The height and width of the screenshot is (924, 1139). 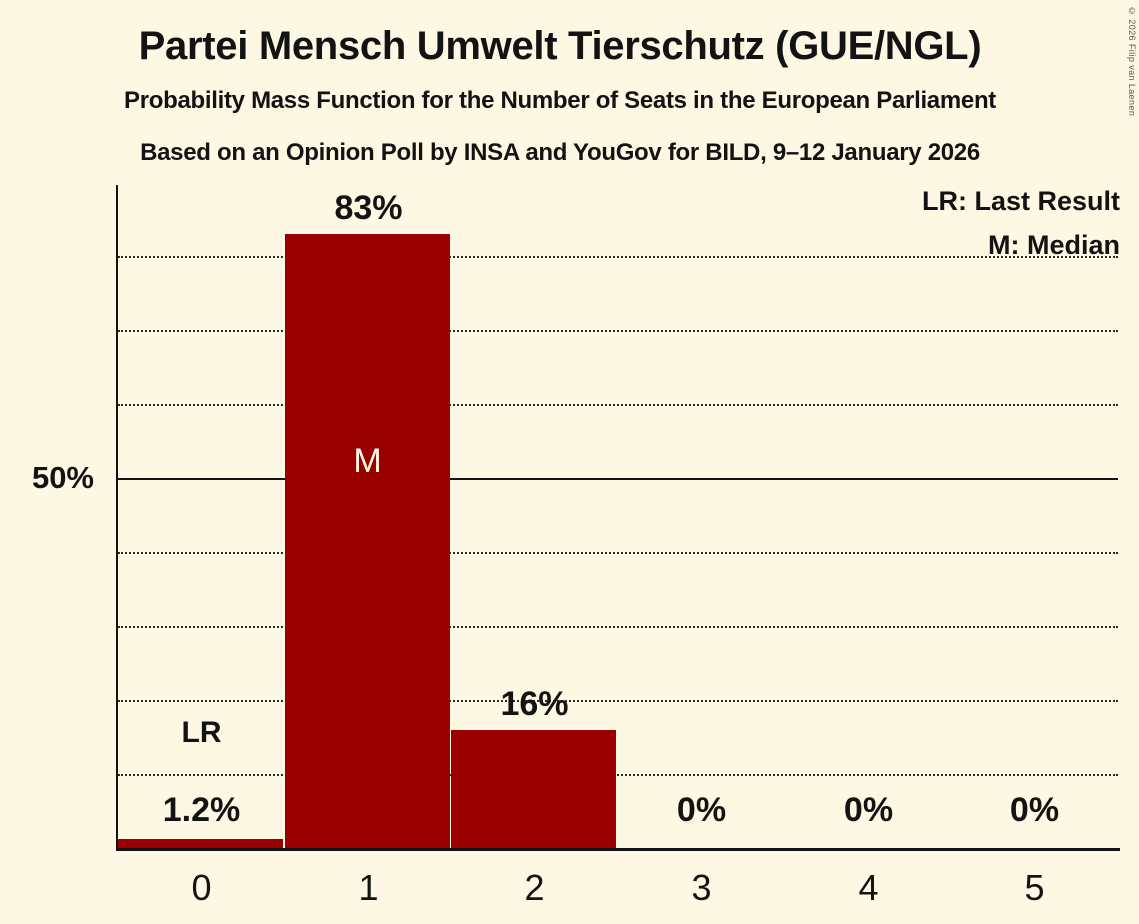 What do you see at coordinates (201, 887) in the screenshot?
I see `x-axis-tick-label-0: 0` at bounding box center [201, 887].